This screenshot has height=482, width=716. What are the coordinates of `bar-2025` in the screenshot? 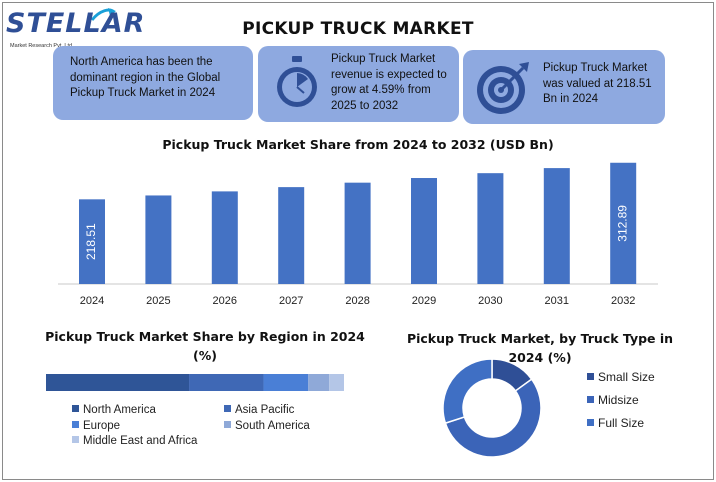 It's located at (158, 239).